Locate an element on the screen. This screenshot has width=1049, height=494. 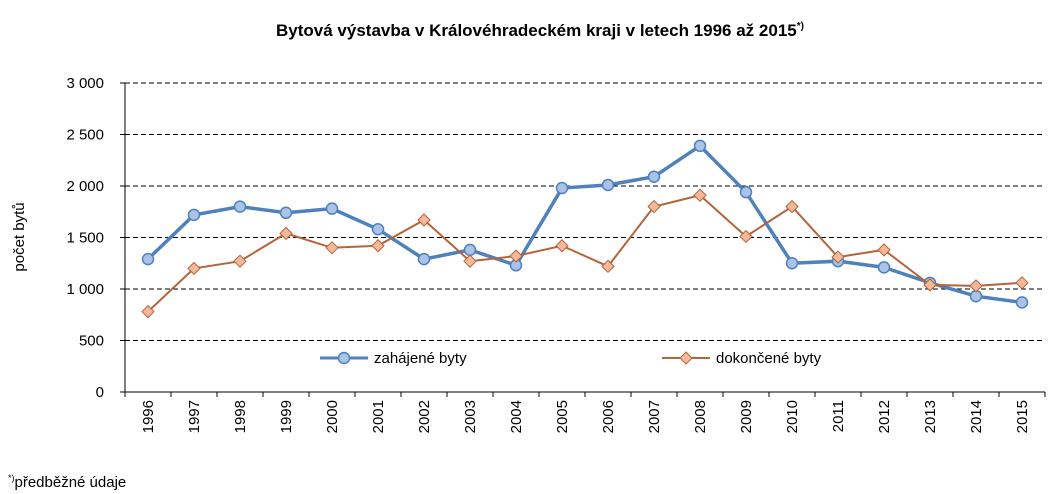
title-superscript: *) is located at coordinates (800, 26).